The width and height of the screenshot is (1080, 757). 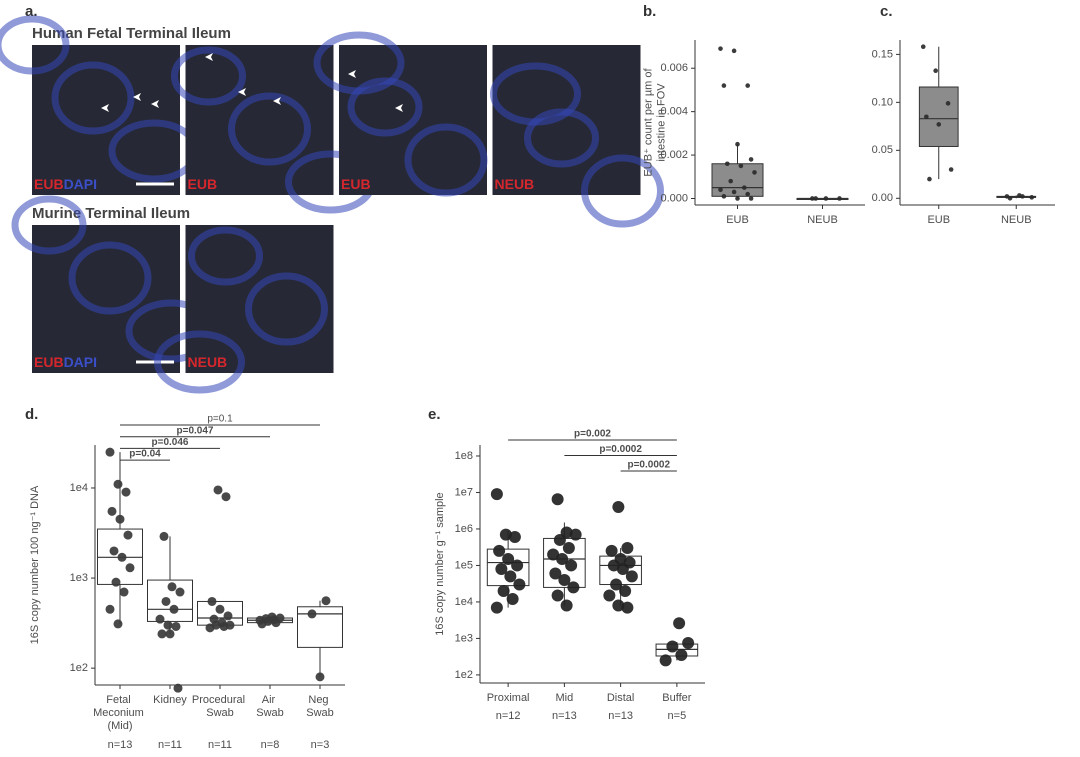 I want to click on micrograph, so click(x=259, y=120).